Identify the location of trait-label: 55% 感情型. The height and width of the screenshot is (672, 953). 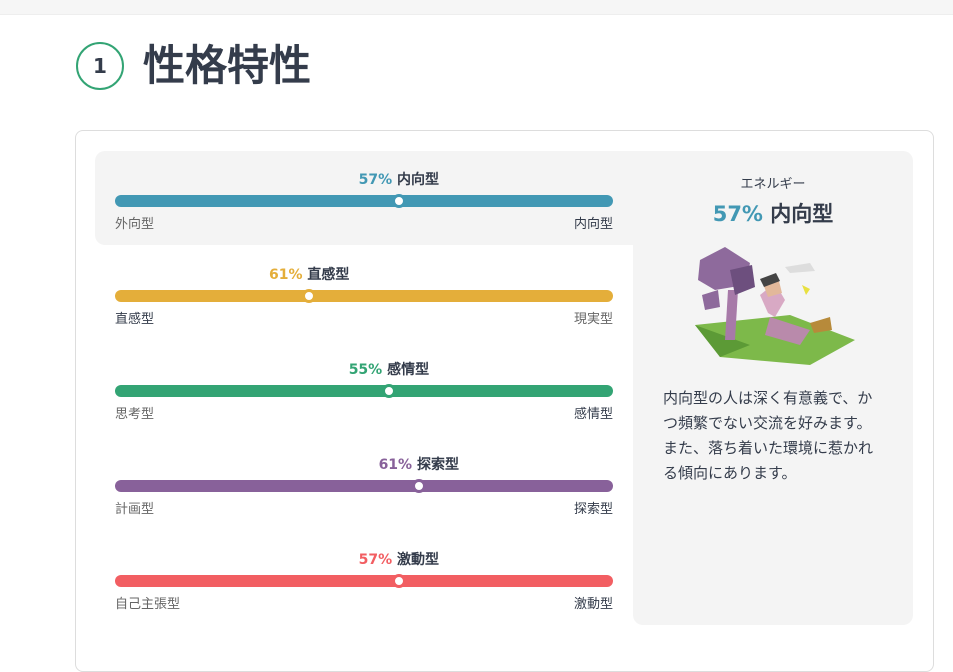
(389, 369).